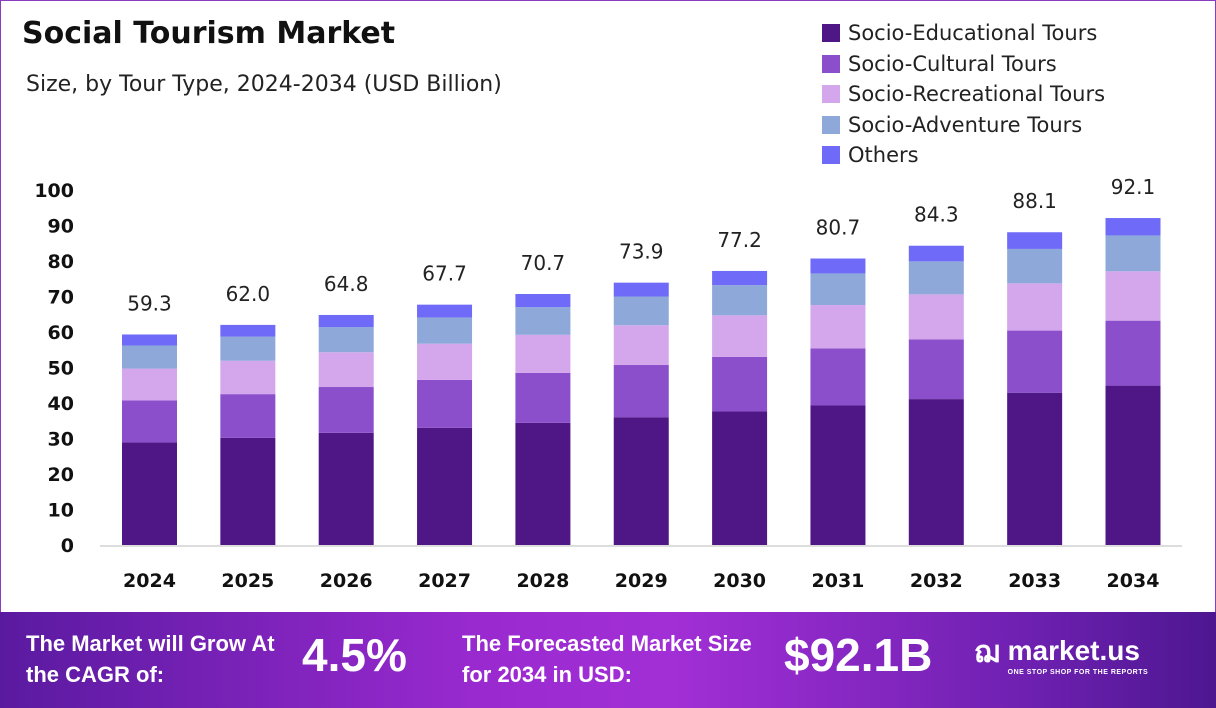  Describe the element at coordinates (883, 155) in the screenshot. I see `legend-label: Others` at that location.